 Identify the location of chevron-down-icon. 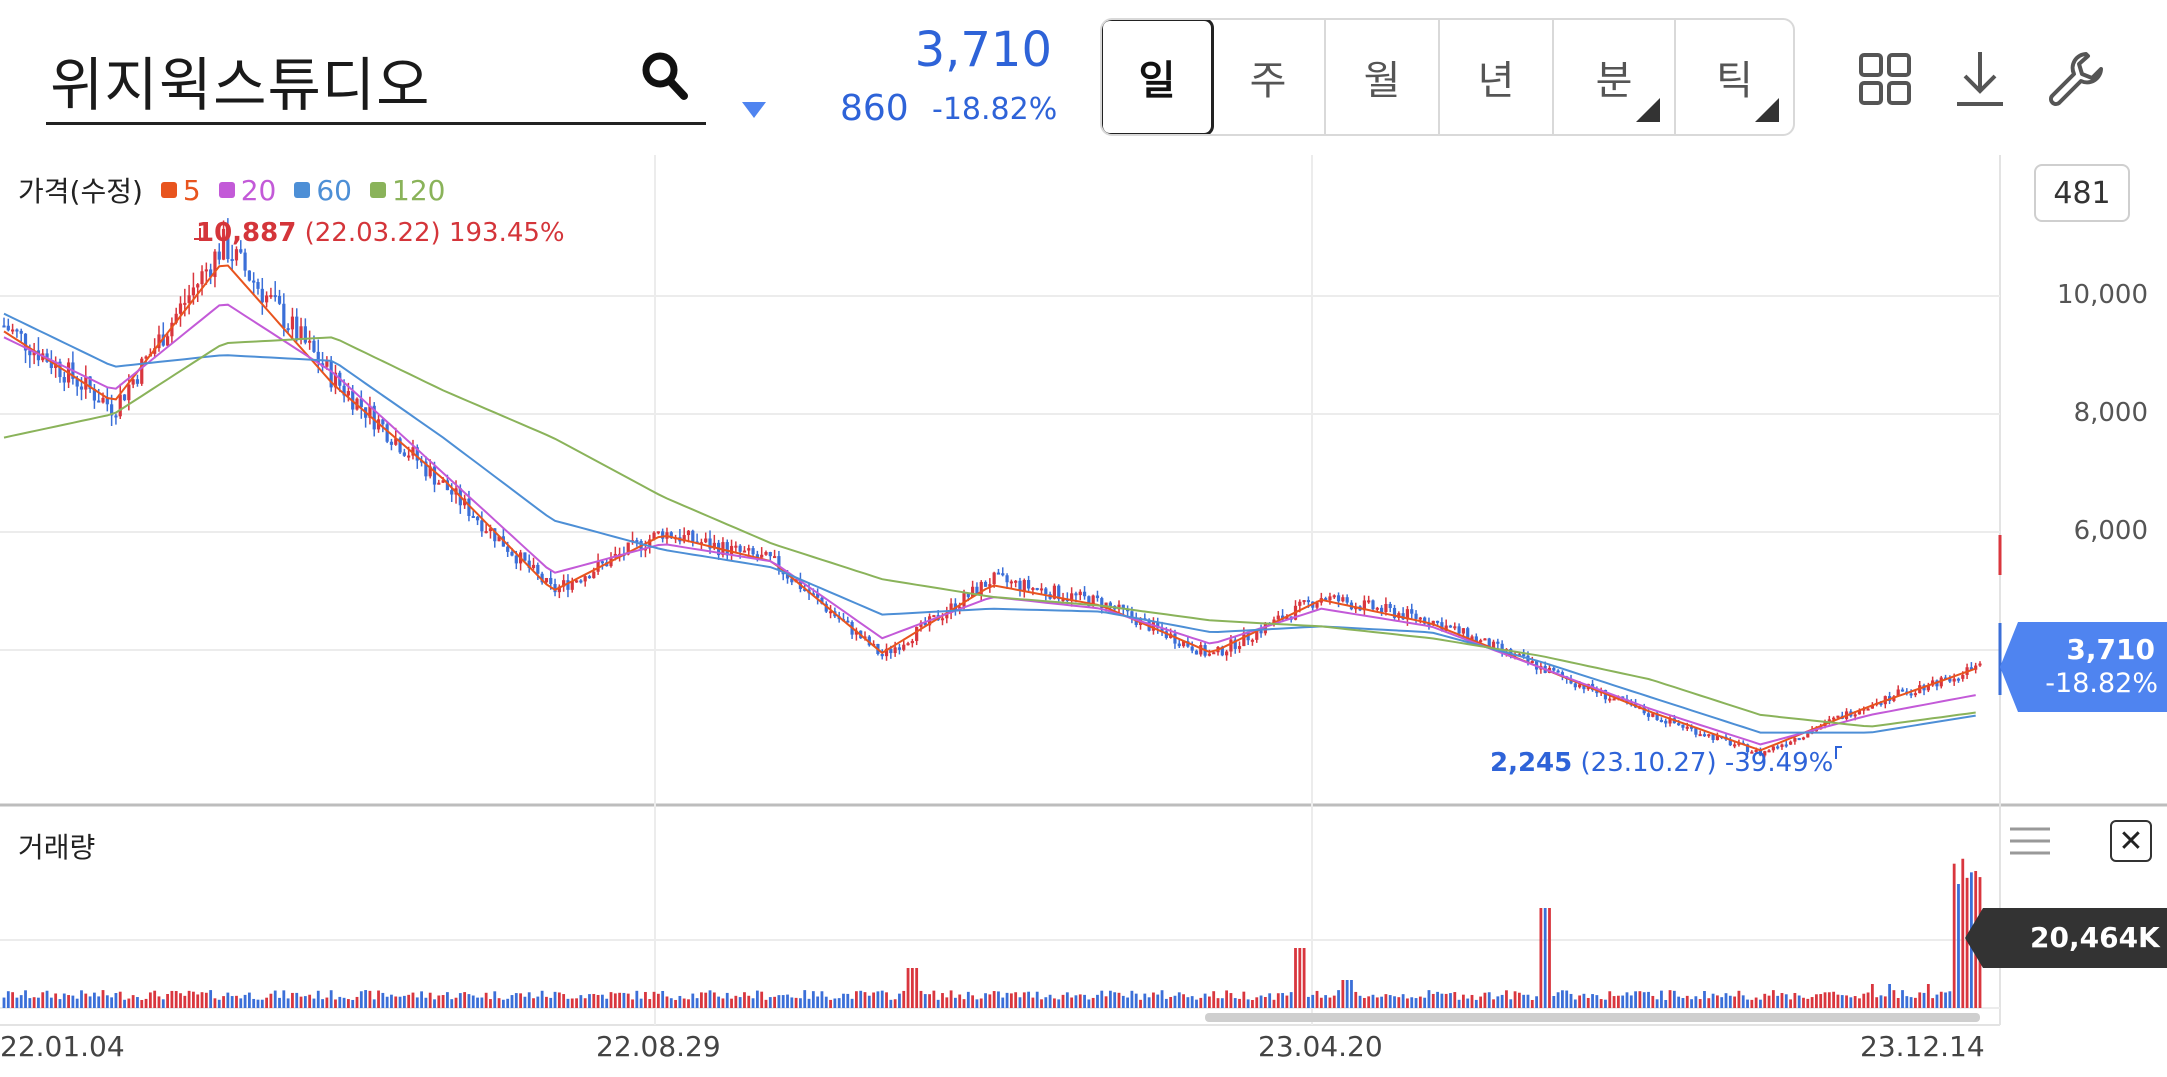
(754, 110).